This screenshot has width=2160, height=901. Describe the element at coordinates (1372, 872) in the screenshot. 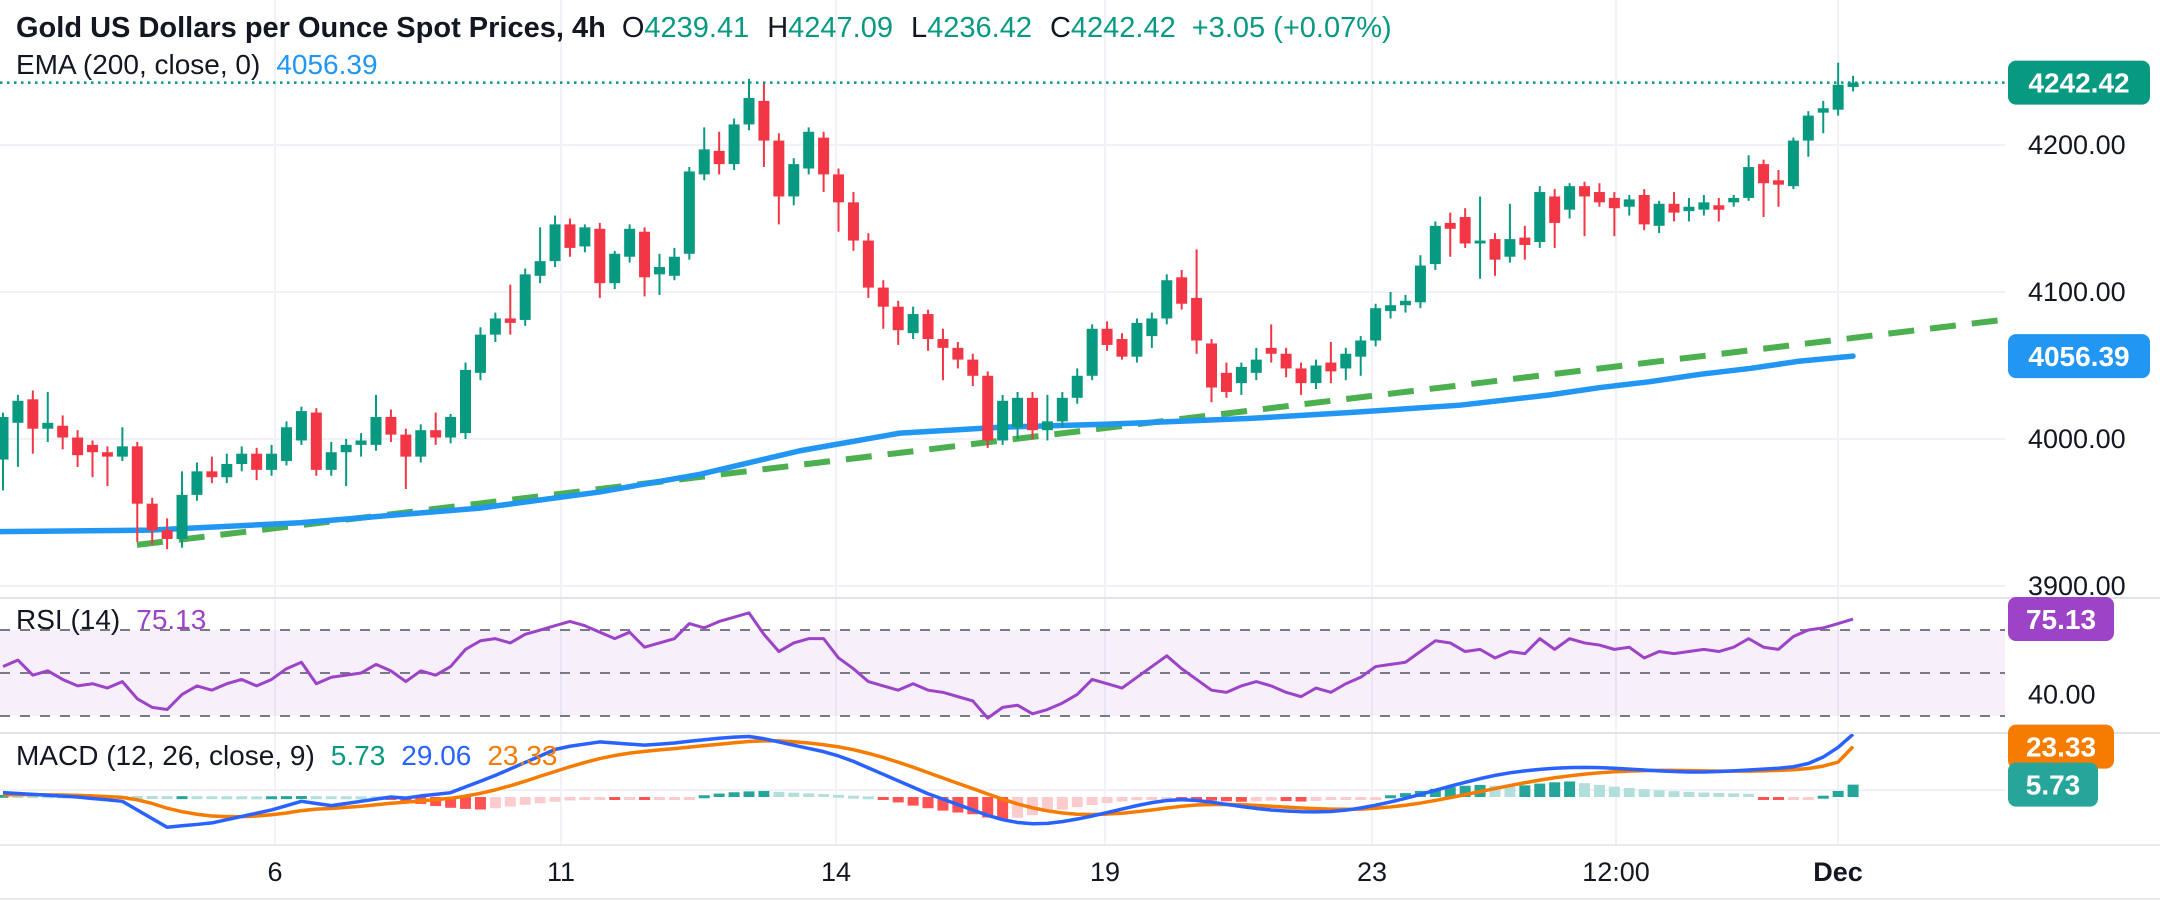

I see `time-label: 23` at that location.